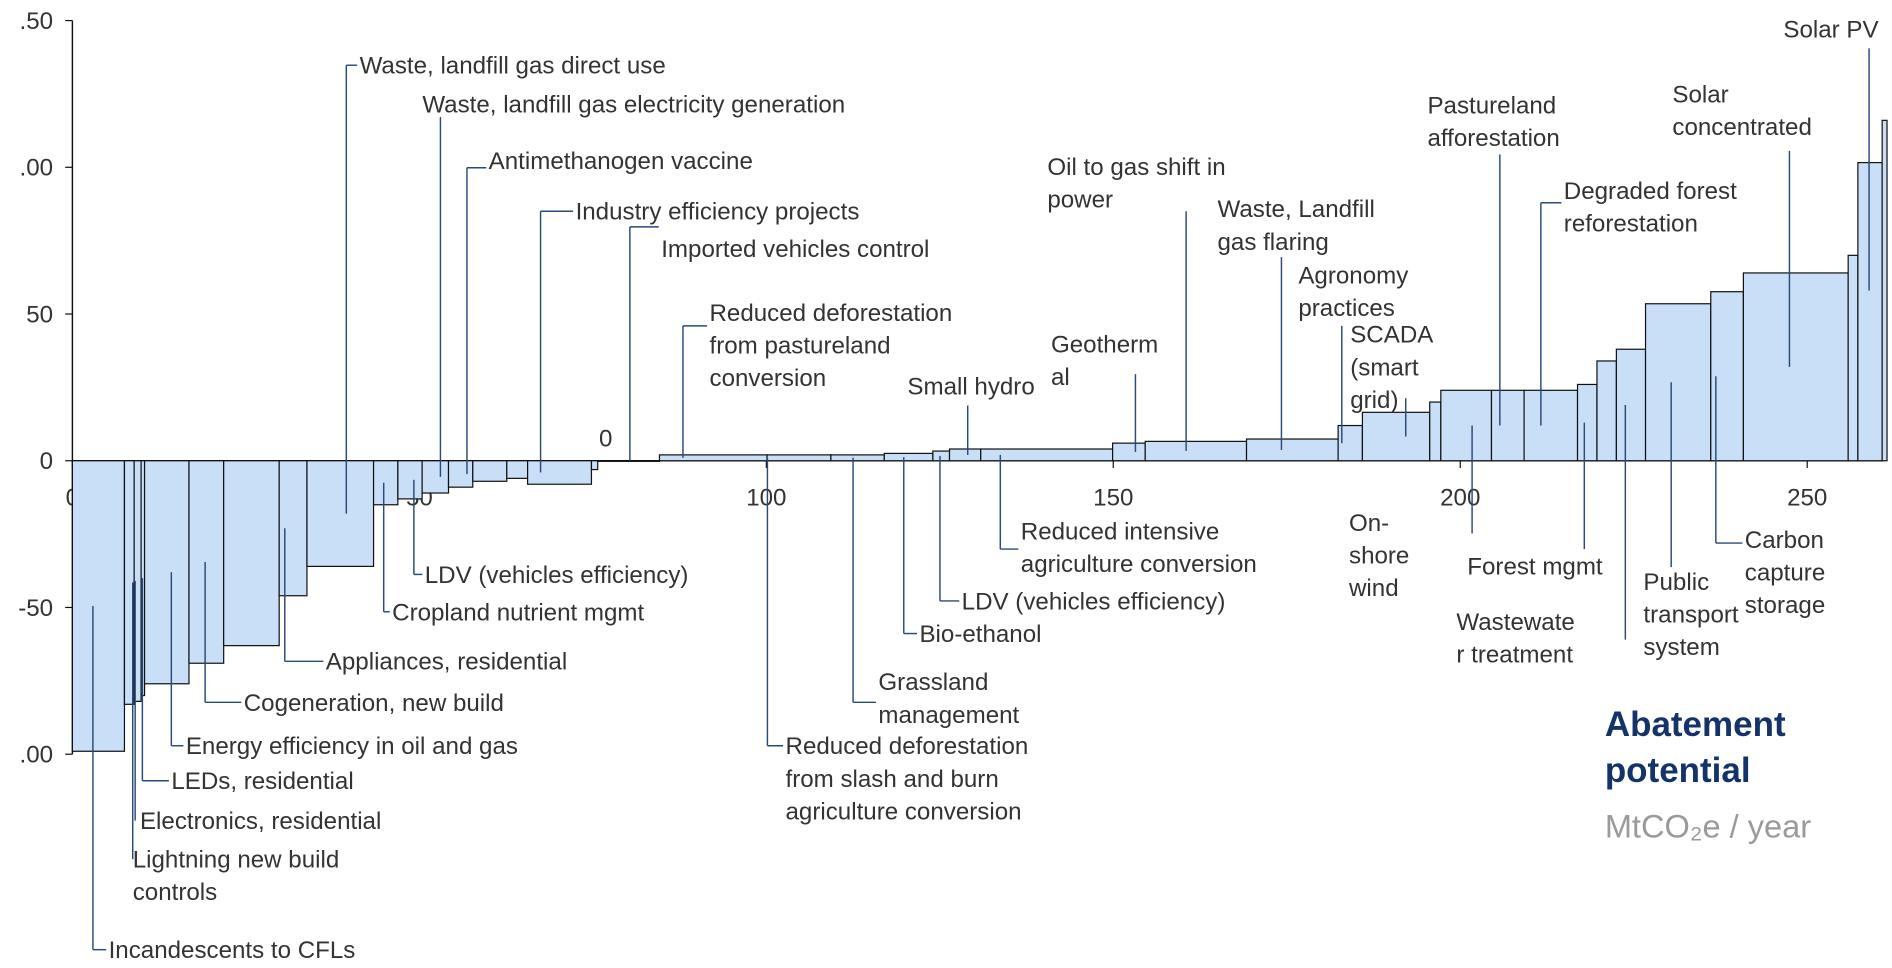 The width and height of the screenshot is (1892, 968). I want to click on segment-label: LEDs, residential, so click(262, 781).